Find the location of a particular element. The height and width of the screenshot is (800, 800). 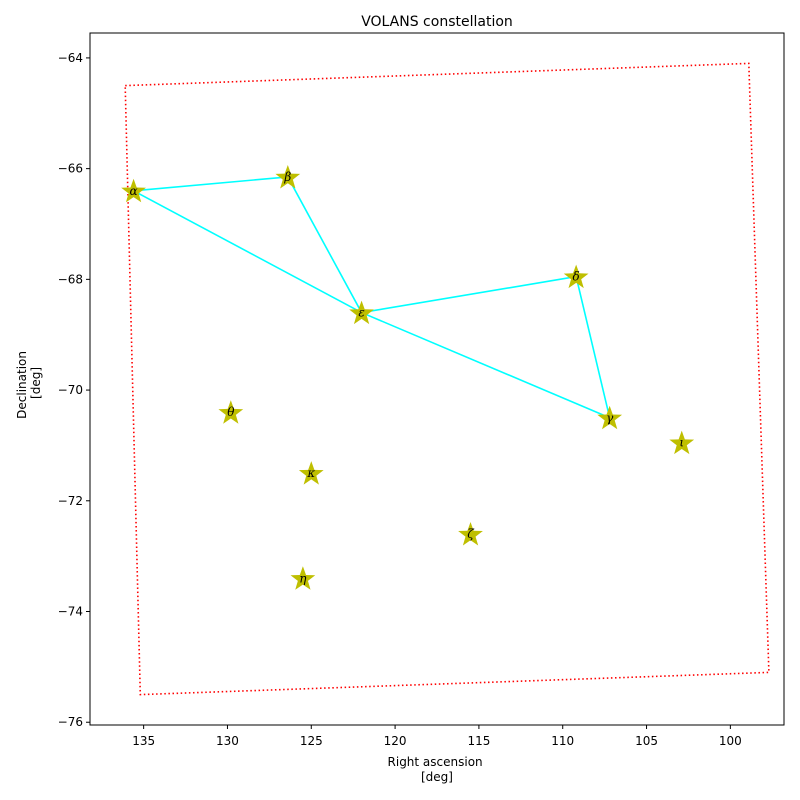

star-label: ε is located at coordinates (361, 313).